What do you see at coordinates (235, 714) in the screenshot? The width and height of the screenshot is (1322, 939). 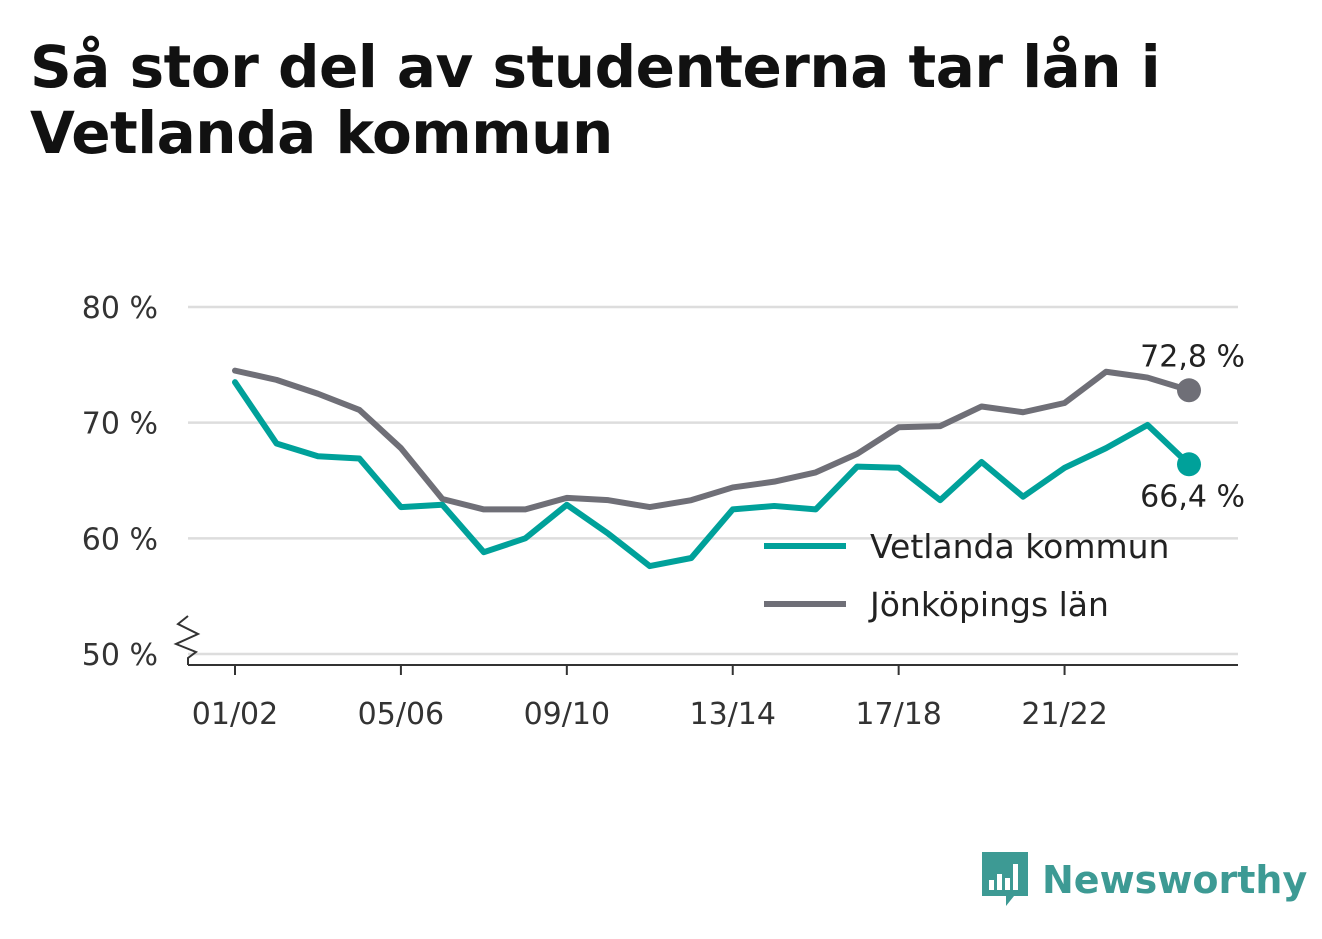 I see `x-tick-label: 01/02` at bounding box center [235, 714].